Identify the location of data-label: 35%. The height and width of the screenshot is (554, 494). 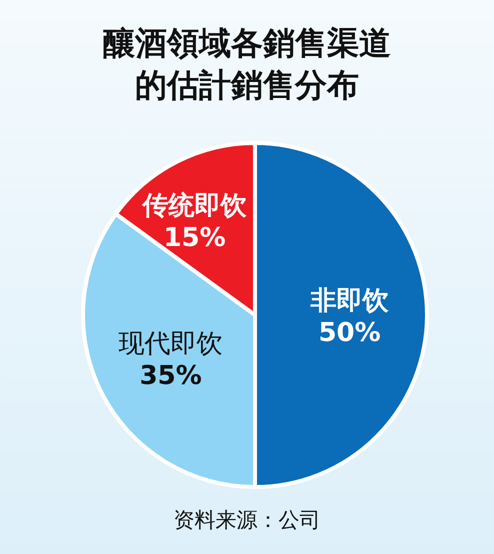
(171, 375).